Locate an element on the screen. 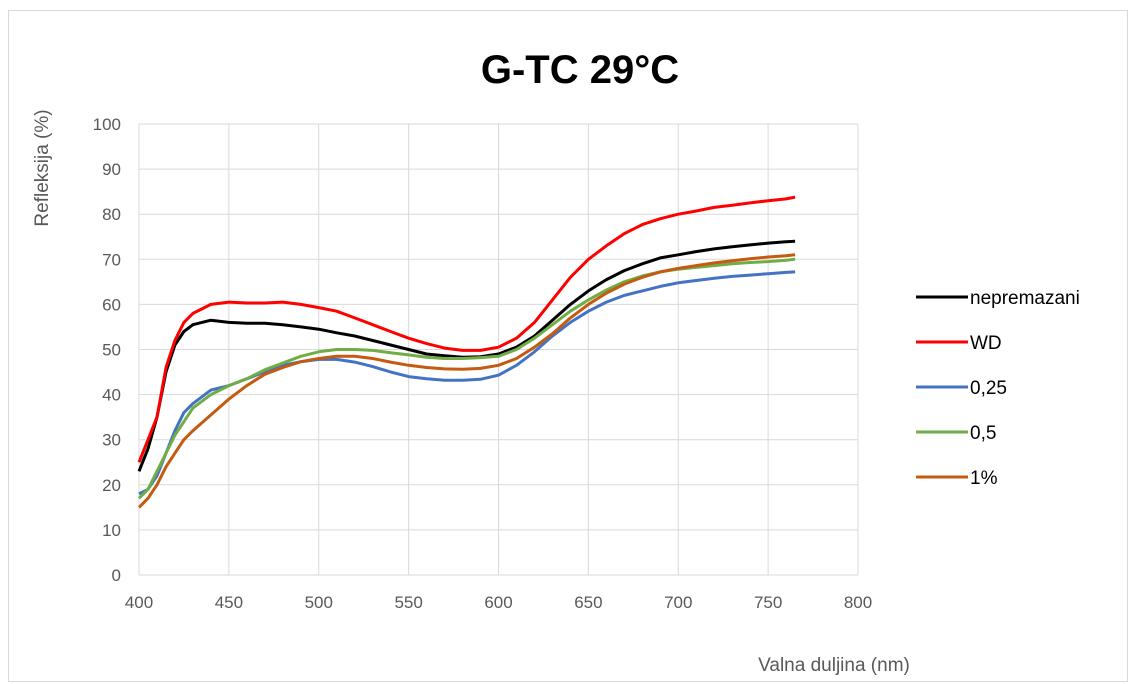 The width and height of the screenshot is (1130, 684). legend: nepremazani WD 0,25 0,5 1% is located at coordinates (998, 388).